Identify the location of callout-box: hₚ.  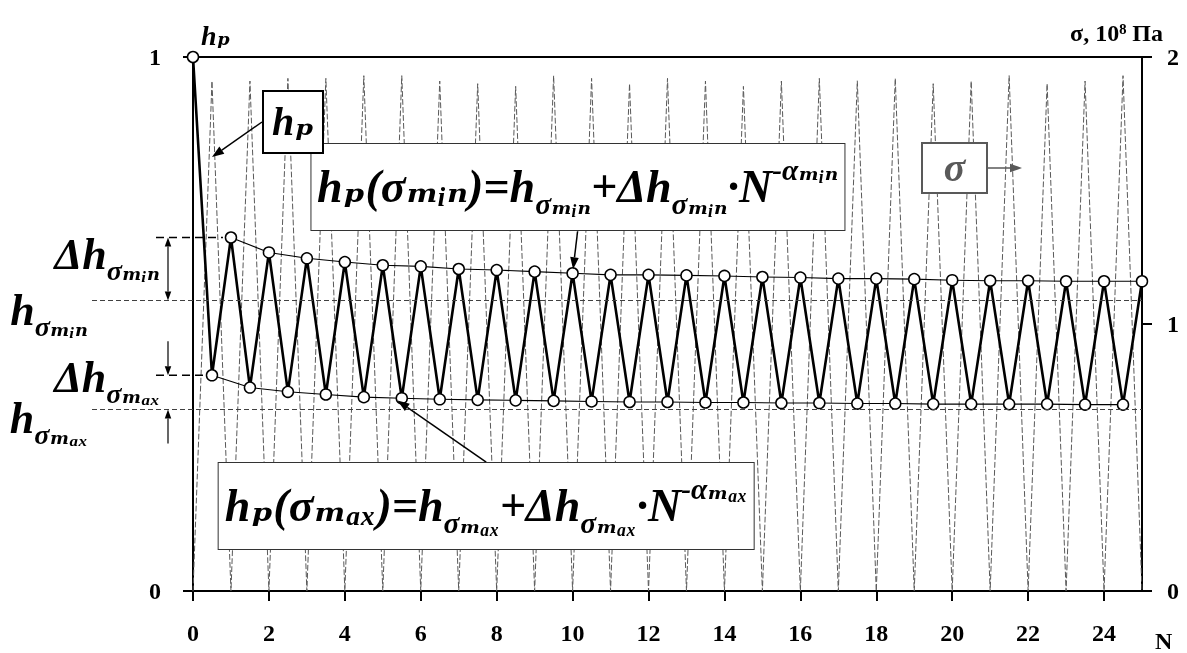
(293, 122).